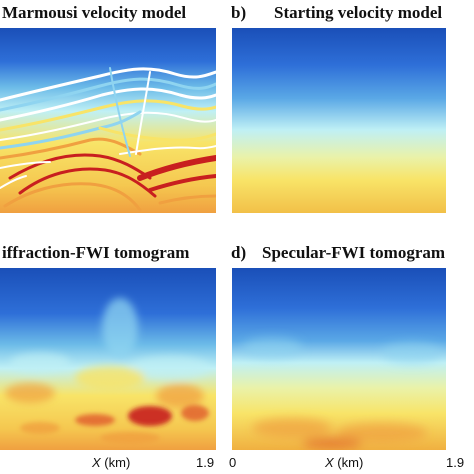 The width and height of the screenshot is (474, 474). What do you see at coordinates (94, 12) in the screenshot?
I see `panel-a-title: Marmousi velocity model` at bounding box center [94, 12].